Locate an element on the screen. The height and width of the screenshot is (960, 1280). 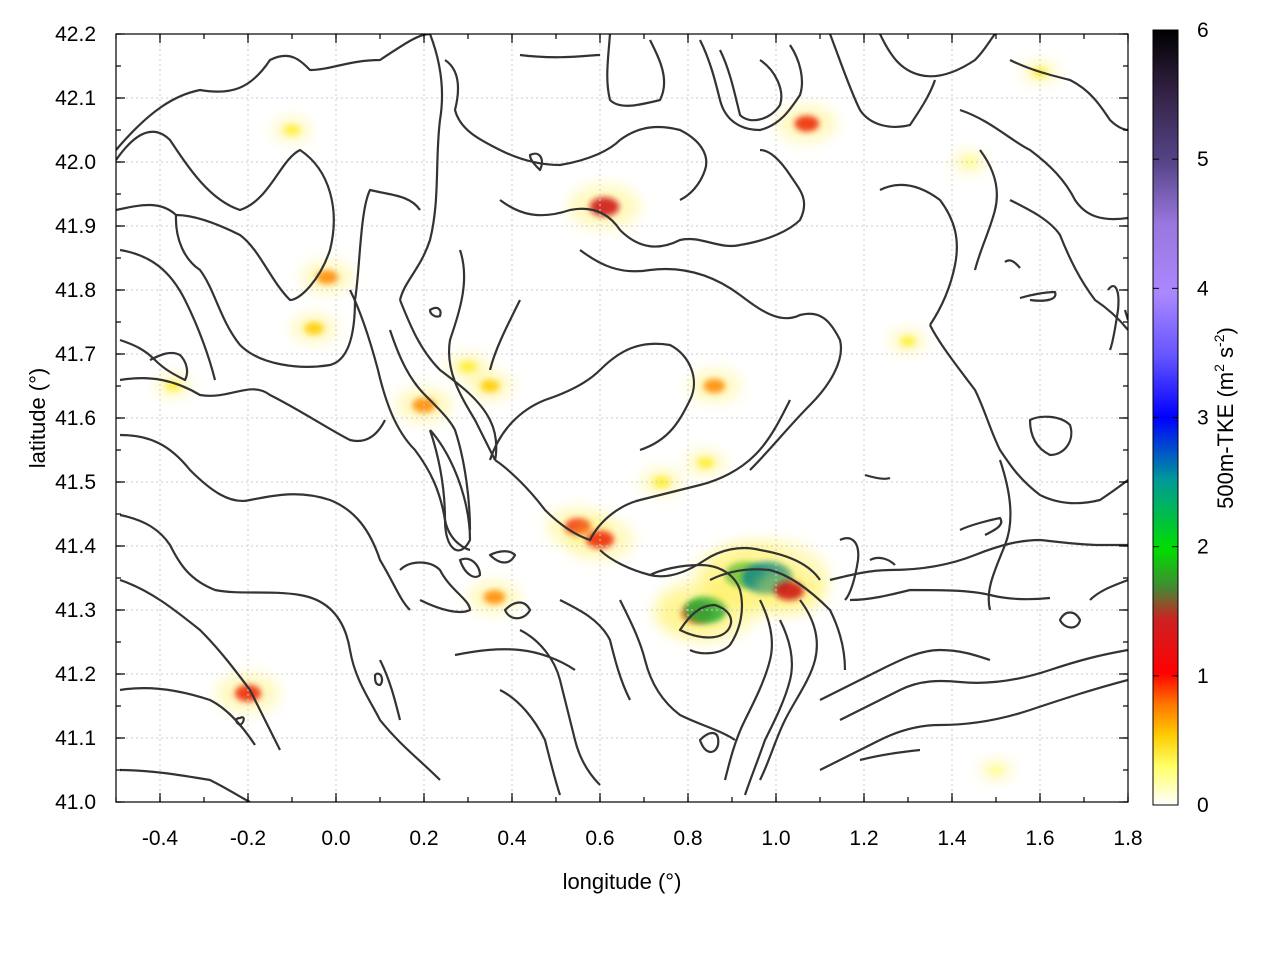
x-tick-label: 1.4 is located at coordinates (952, 838).